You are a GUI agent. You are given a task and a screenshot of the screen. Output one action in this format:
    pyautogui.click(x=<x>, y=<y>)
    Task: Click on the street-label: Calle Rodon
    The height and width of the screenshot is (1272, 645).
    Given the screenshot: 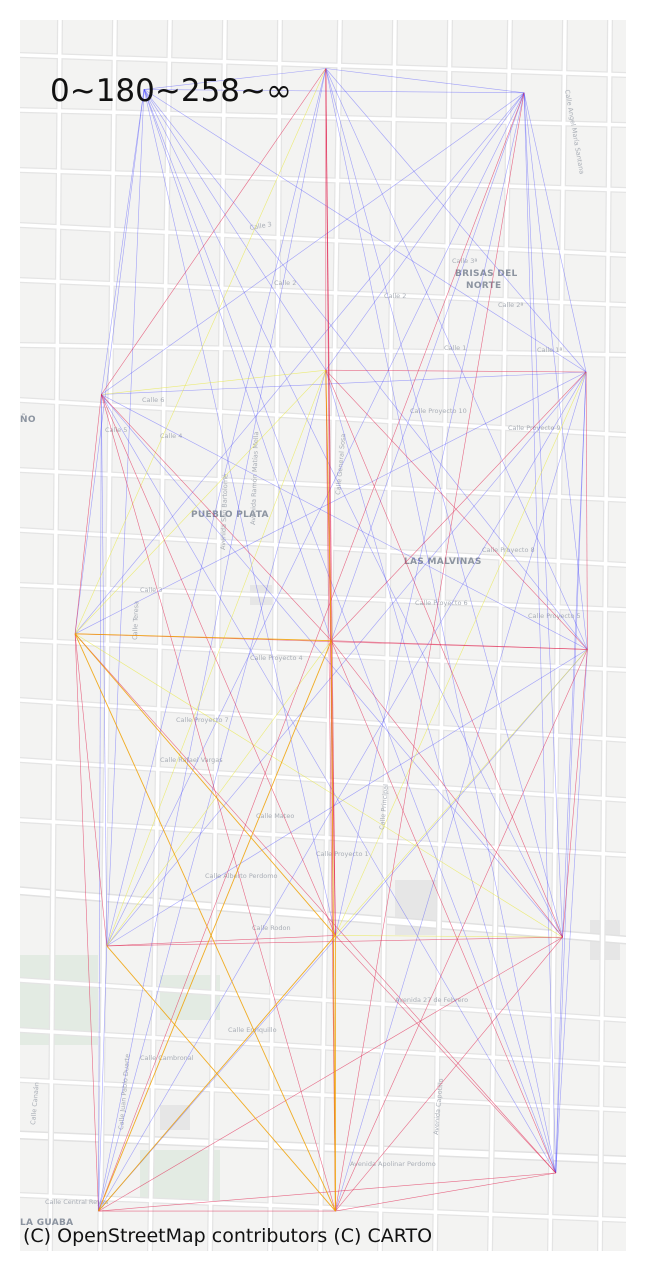 What is the action you would take?
    pyautogui.click(x=271, y=928)
    